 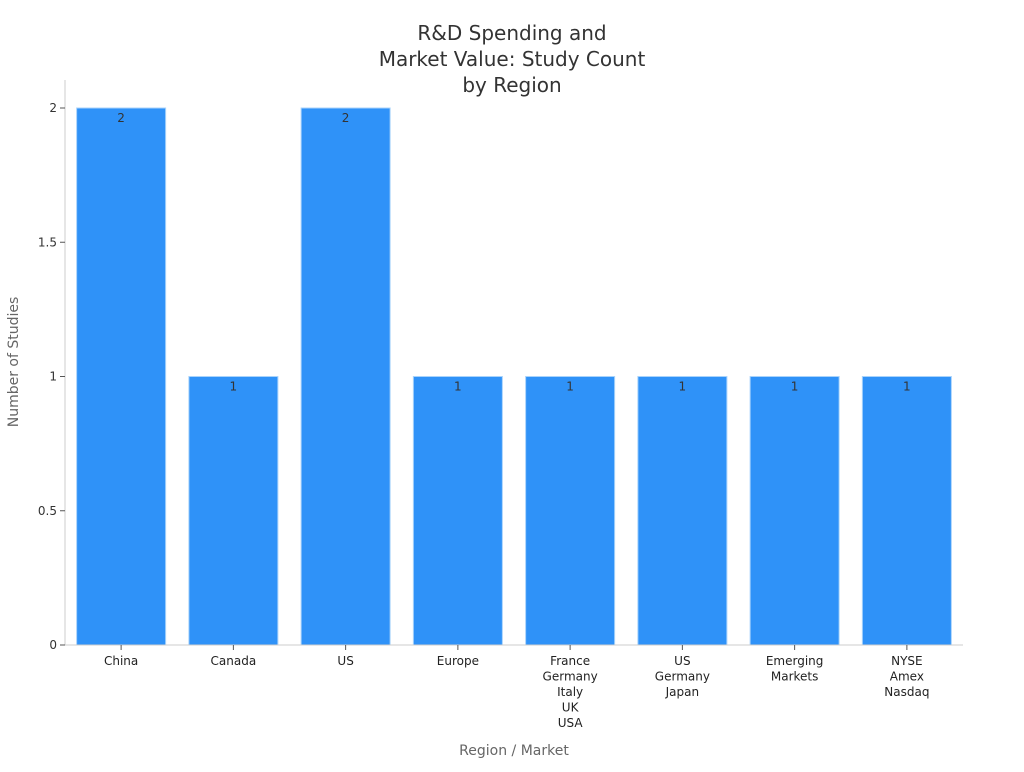 I want to click on chart-title-line: Market Value: Study Count, so click(x=512, y=59).